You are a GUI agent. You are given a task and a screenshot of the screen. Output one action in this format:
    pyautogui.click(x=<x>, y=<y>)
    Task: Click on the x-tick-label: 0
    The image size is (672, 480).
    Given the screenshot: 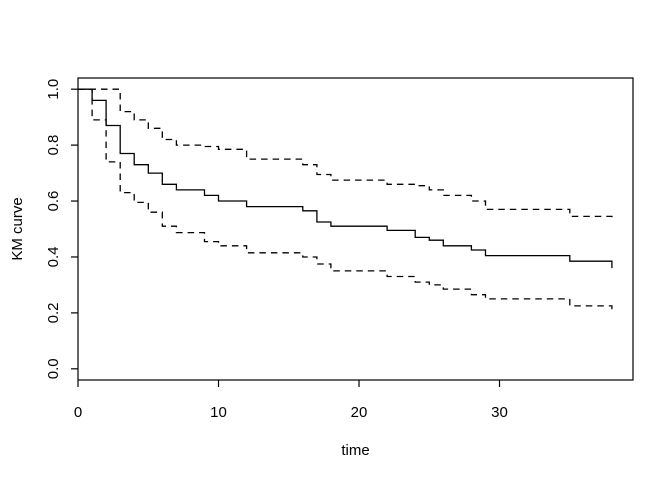 What is the action you would take?
    pyautogui.click(x=78, y=412)
    